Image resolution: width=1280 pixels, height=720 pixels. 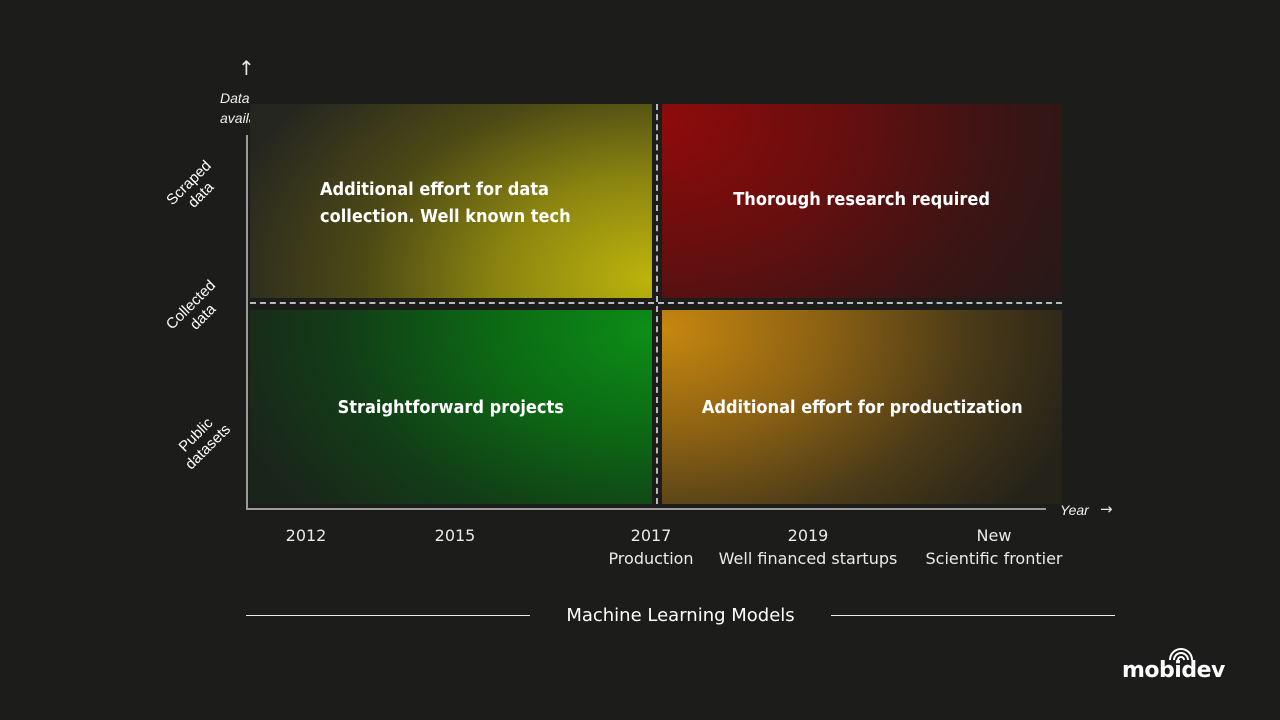 I want to click on y-tick-public-datasets: Public datasets, so click(x=202, y=441).